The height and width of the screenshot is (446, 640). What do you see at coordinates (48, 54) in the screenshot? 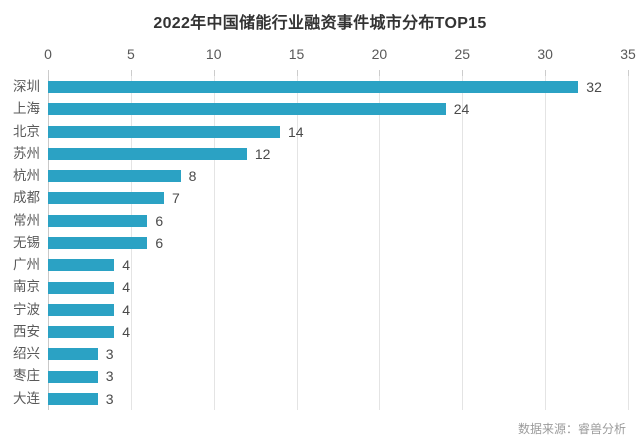
I see `x-tick-label: 0` at bounding box center [48, 54].